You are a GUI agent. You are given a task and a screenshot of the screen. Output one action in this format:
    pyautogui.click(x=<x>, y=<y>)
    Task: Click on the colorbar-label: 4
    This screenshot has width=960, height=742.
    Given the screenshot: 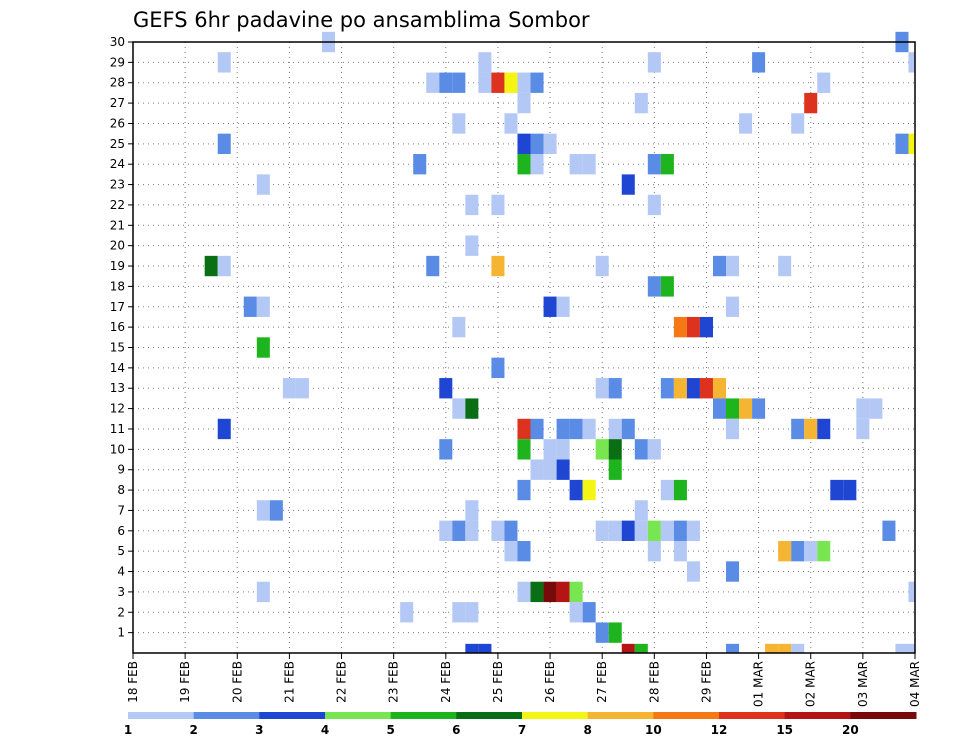 What is the action you would take?
    pyautogui.click(x=325, y=730)
    